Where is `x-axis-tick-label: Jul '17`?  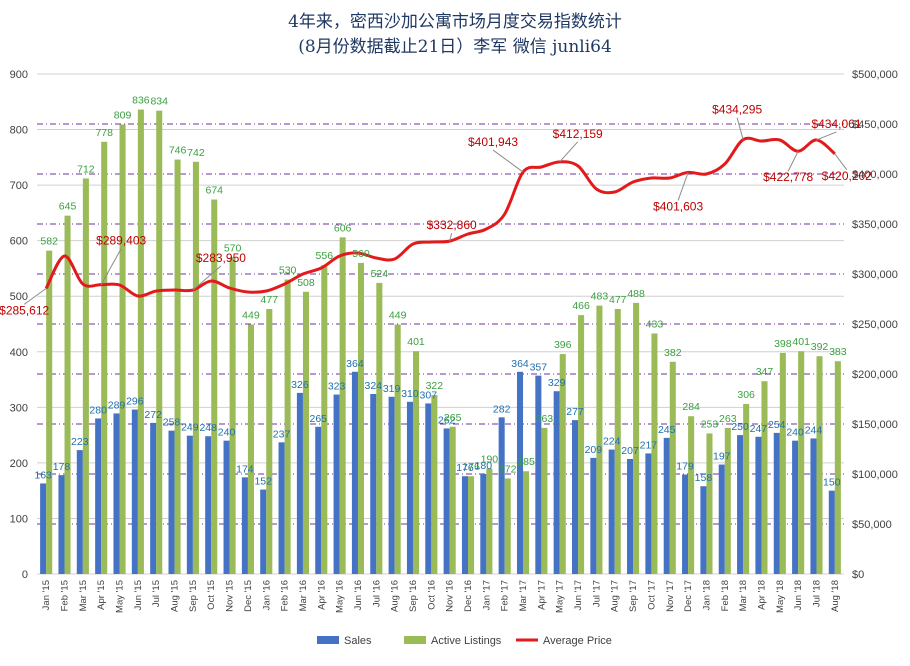 x-axis-tick-label: Jul '17 is located at coordinates (596, 593).